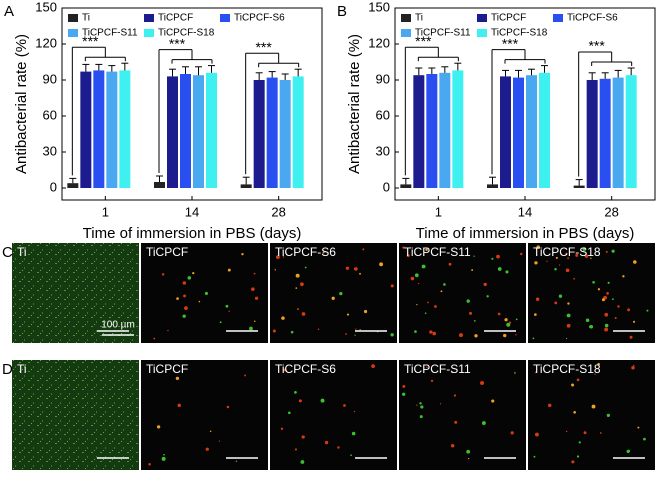 The width and height of the screenshot is (658, 486). What do you see at coordinates (525, 233) in the screenshot?
I see `x-axis-label: Time of immersion in PBS (days)` at bounding box center [525, 233].